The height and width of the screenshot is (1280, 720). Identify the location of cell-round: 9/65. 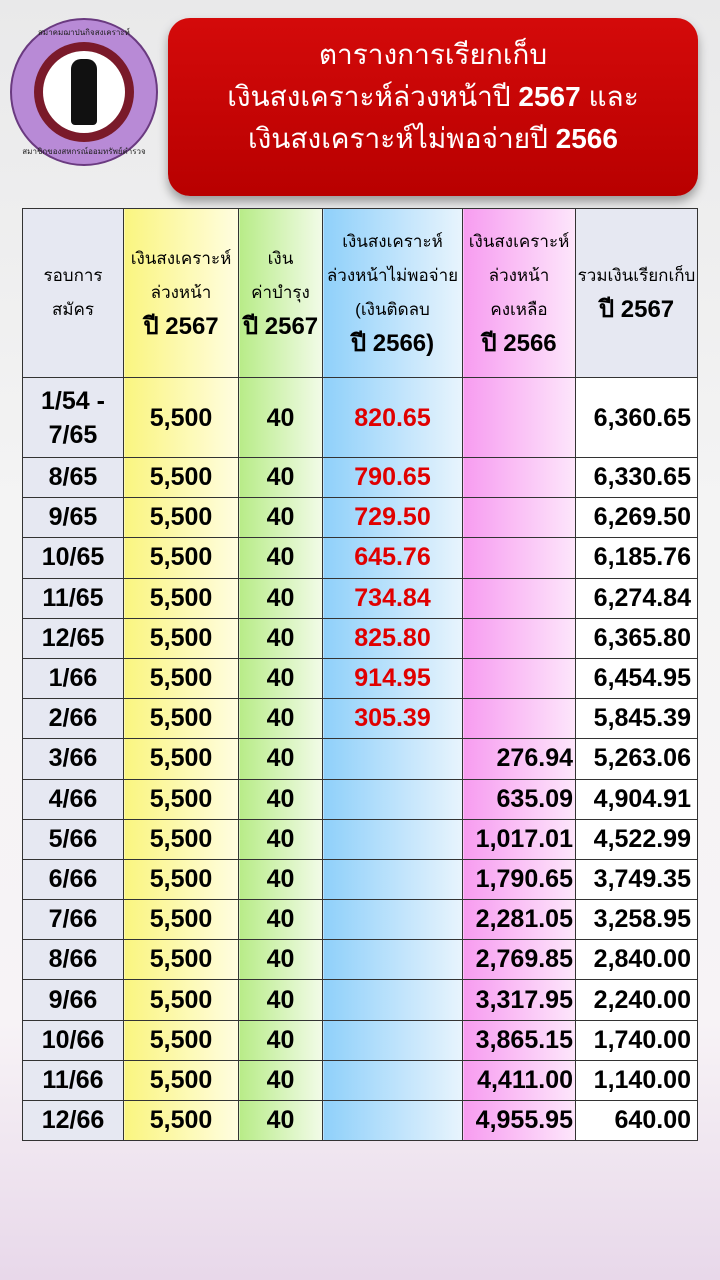
(73, 518).